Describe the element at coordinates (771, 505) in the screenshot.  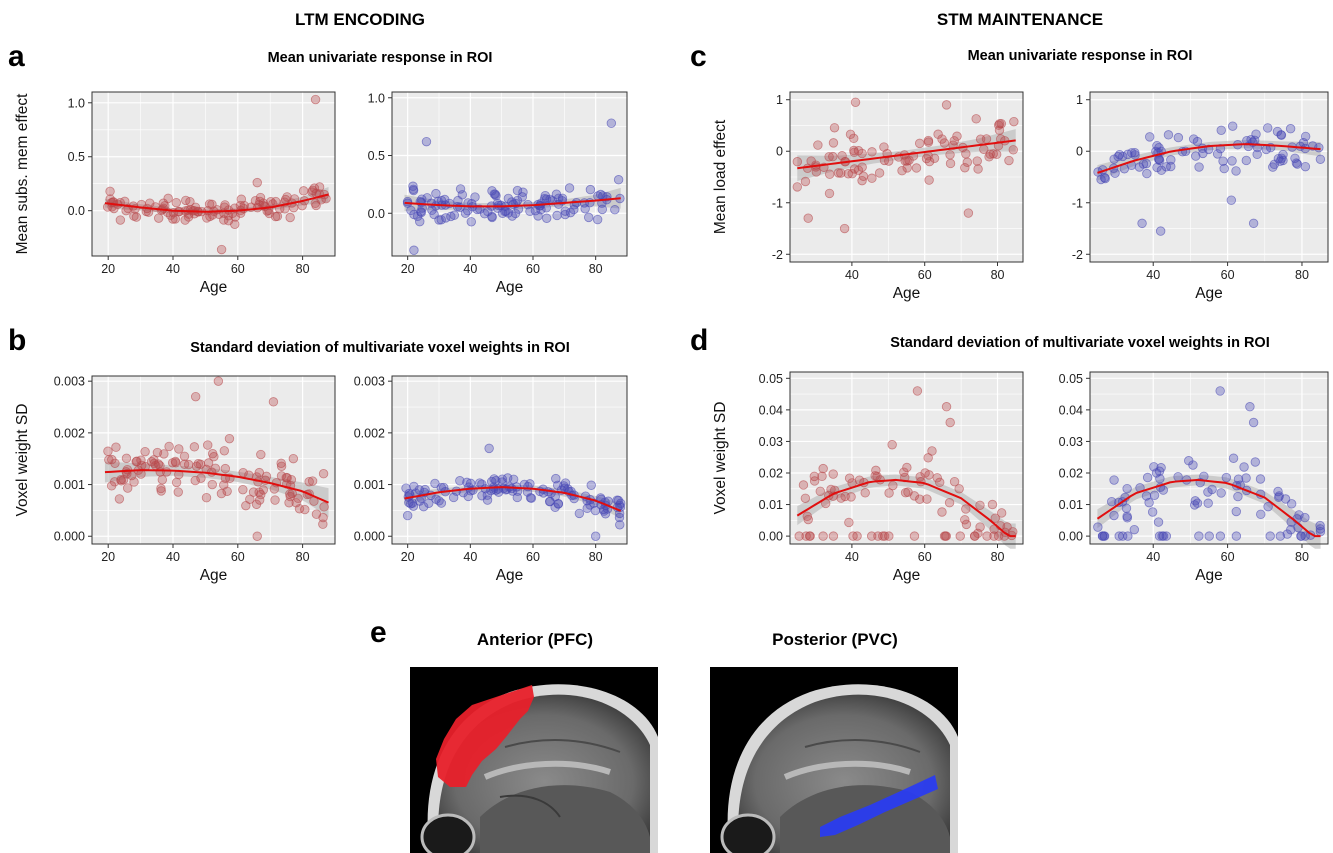
I see `y-tick-label: 0.01` at that location.